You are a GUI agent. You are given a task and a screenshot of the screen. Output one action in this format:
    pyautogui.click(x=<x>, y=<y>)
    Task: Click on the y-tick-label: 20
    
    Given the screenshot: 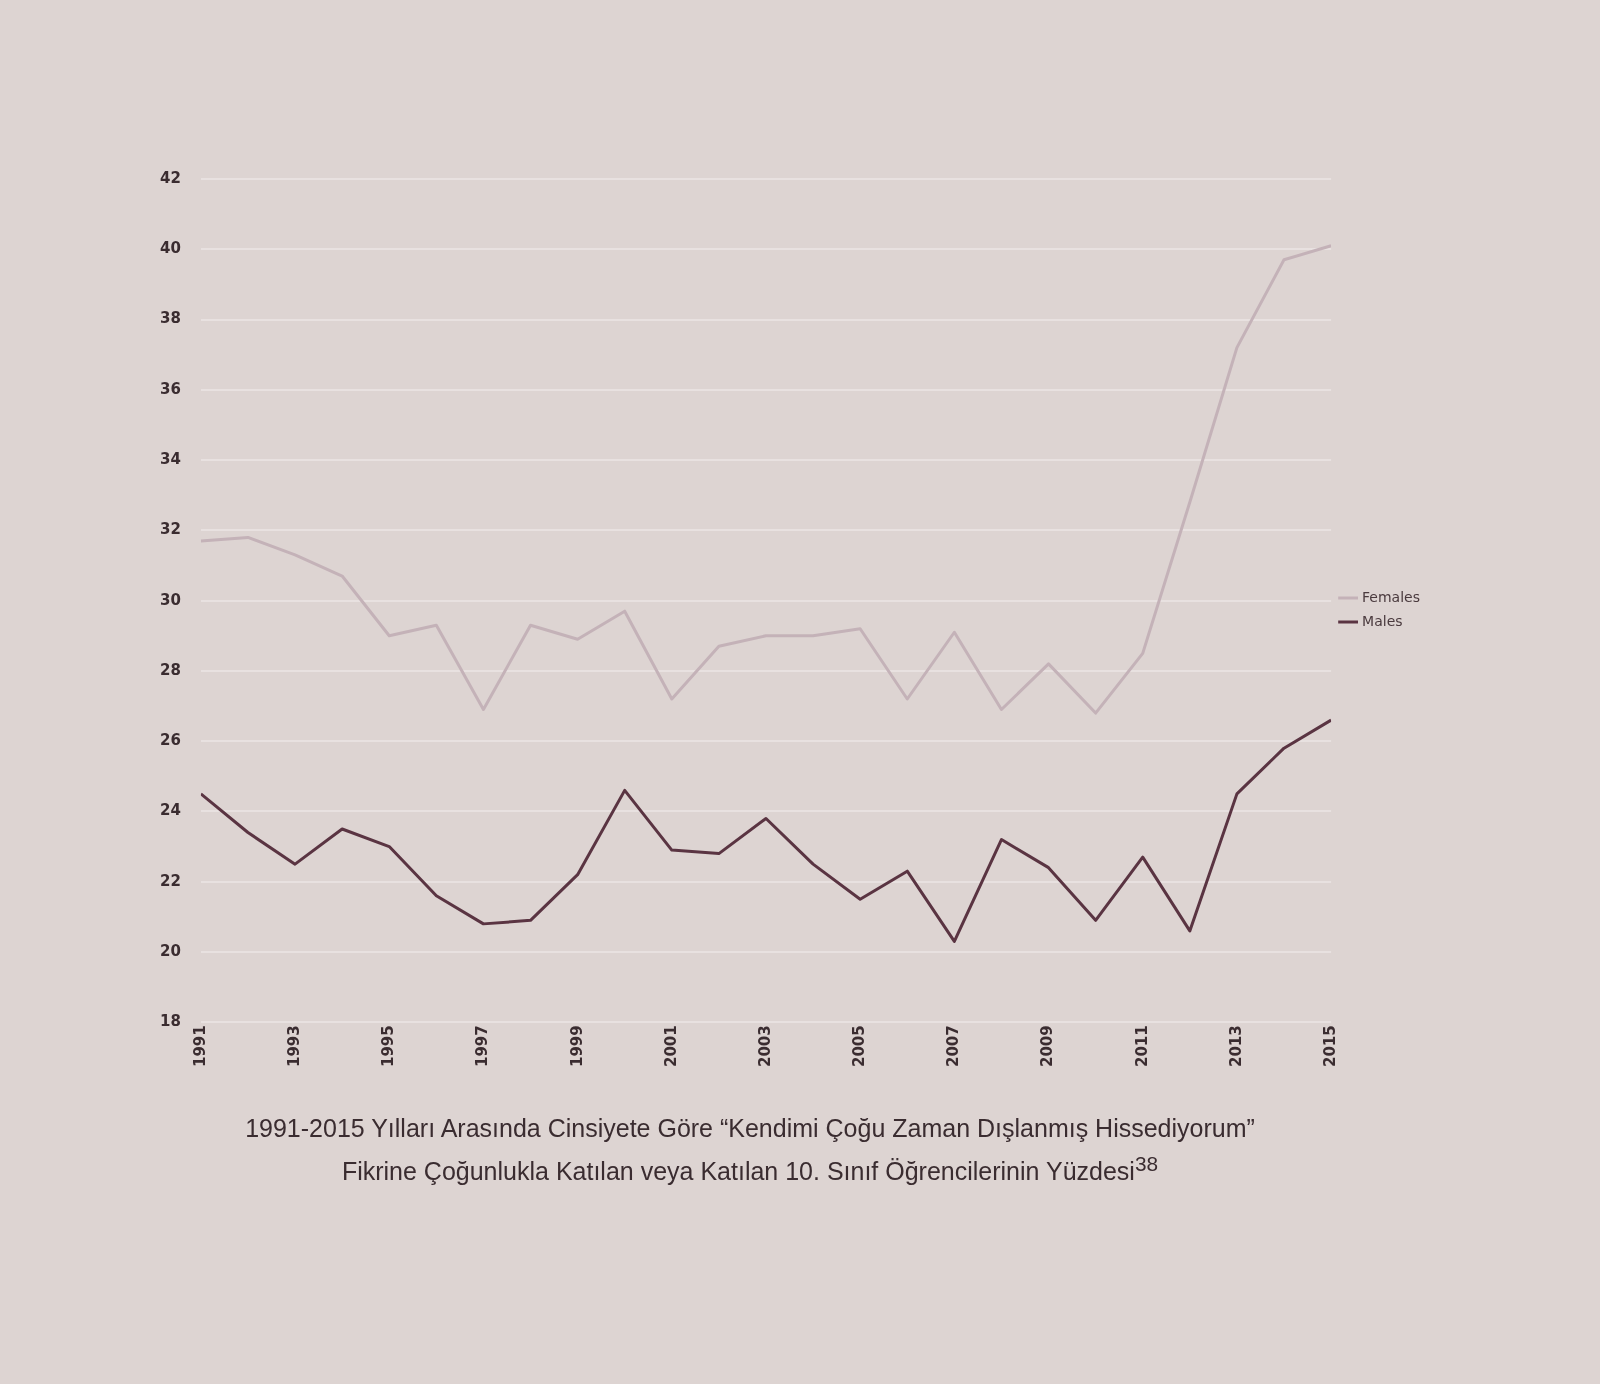 What is the action you would take?
    pyautogui.click(x=170, y=950)
    